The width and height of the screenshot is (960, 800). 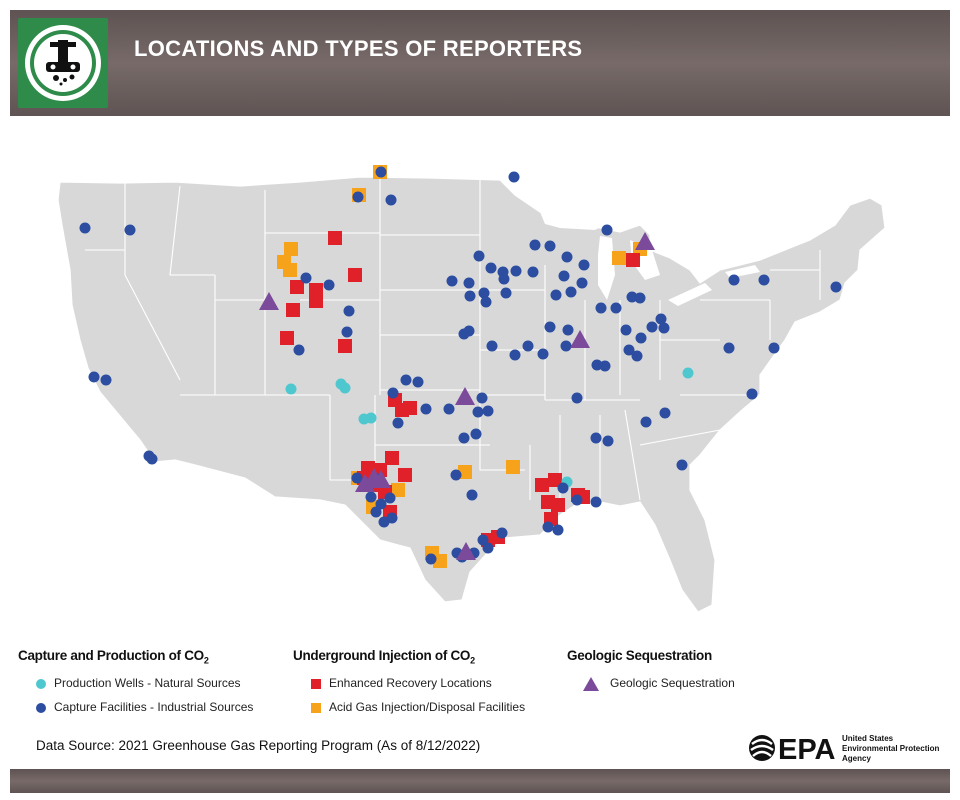 I want to click on footer-banner, so click(x=480, y=781).